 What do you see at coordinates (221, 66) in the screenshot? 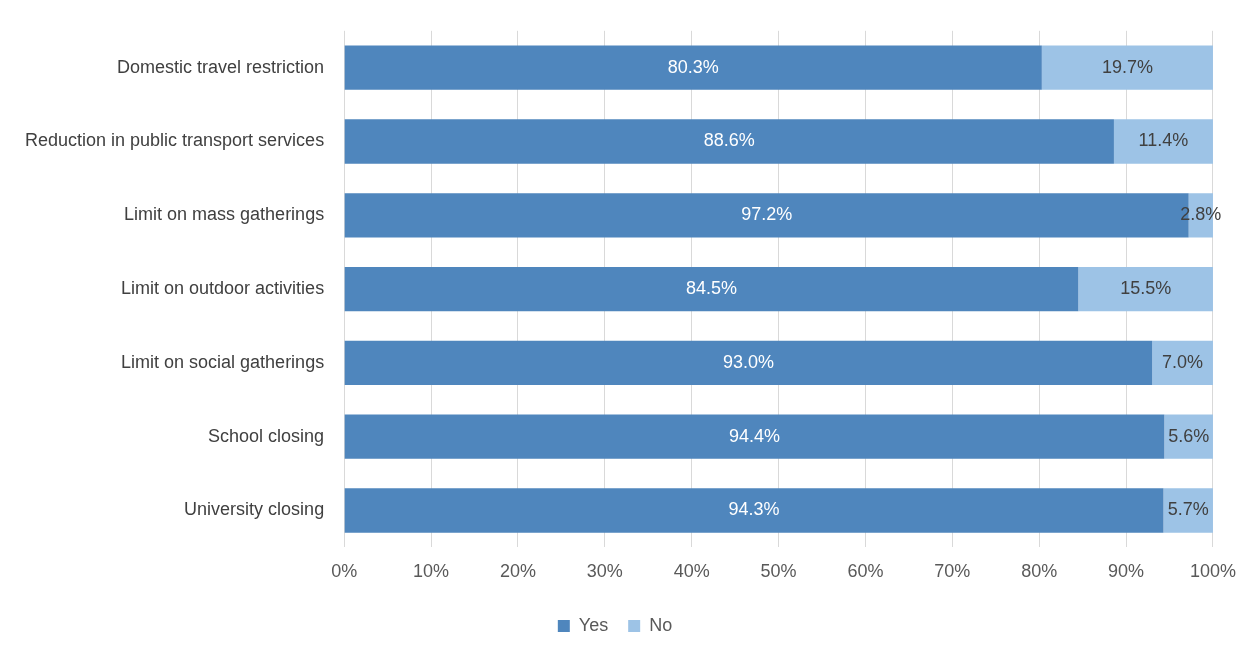
I see `y-tick-label: Domestic travel restriction` at bounding box center [221, 66].